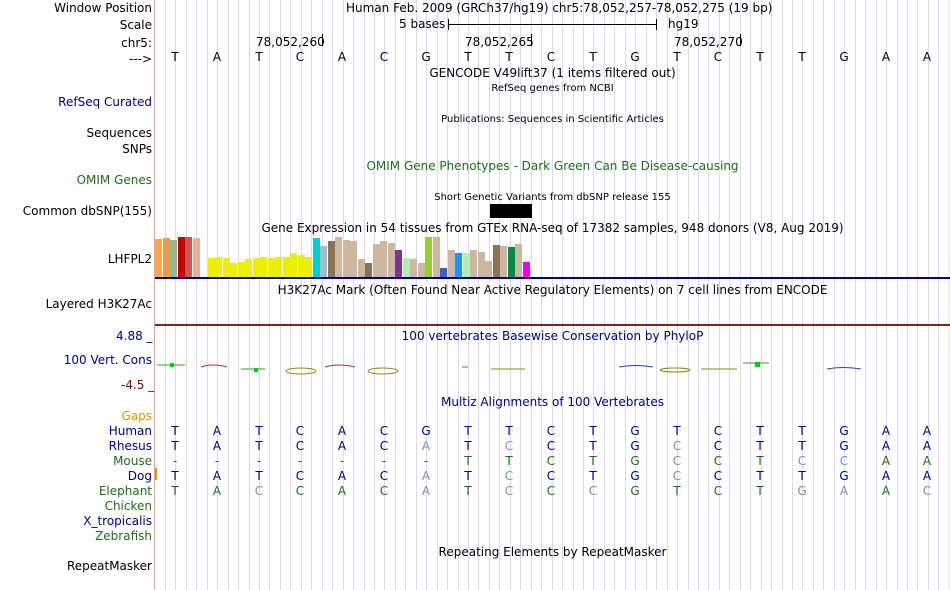  I want to click on repeatmasker-label: RepeatMasker, so click(109, 566).